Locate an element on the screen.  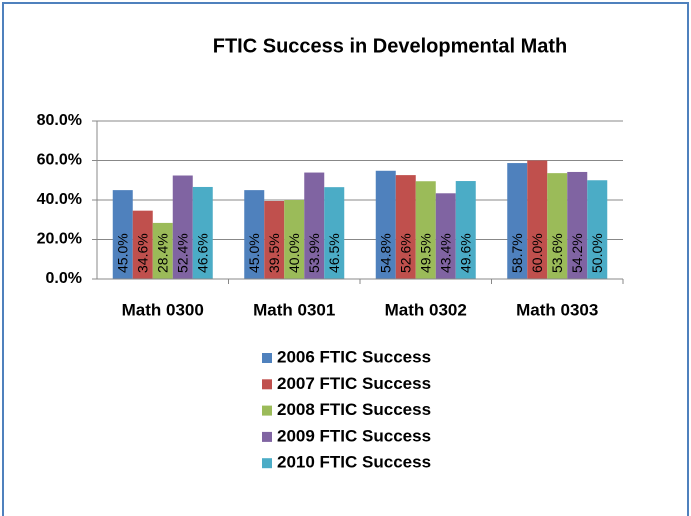
y-tick-label: 80.0% is located at coordinates (59, 120).